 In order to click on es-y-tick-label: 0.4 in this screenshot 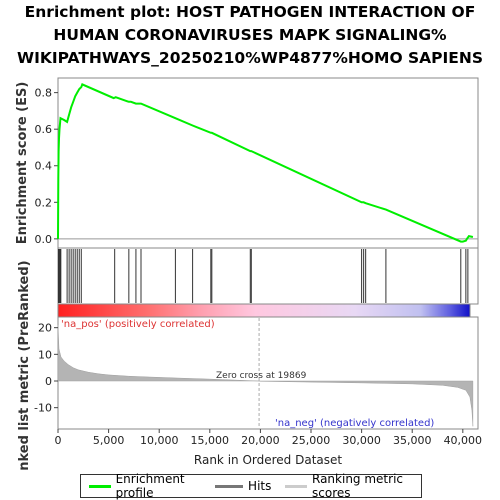, I will do `click(44, 166)`.